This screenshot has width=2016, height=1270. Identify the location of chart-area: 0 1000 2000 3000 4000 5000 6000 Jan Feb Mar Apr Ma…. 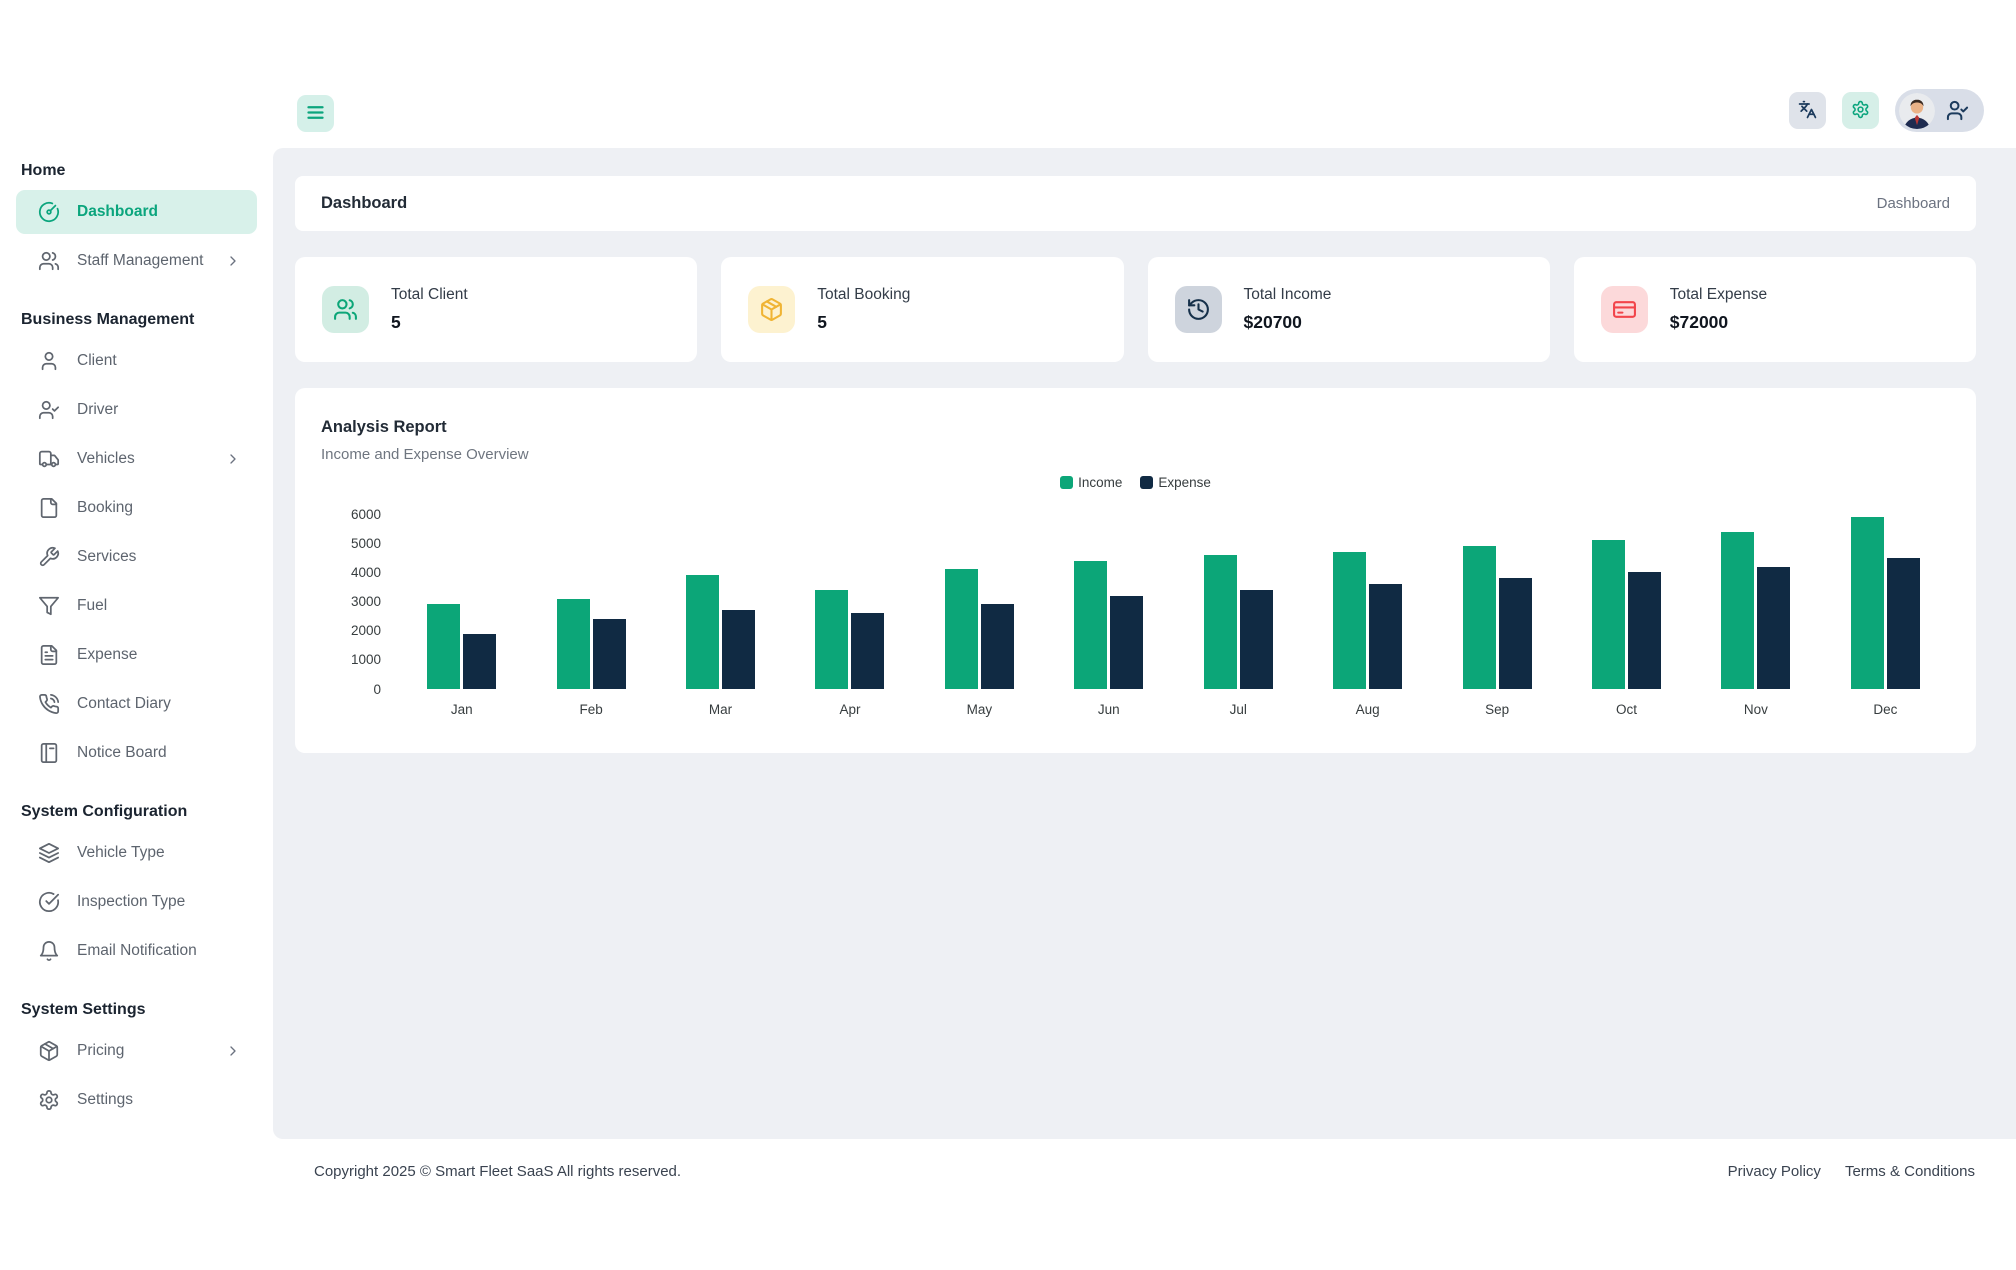
(1135, 612).